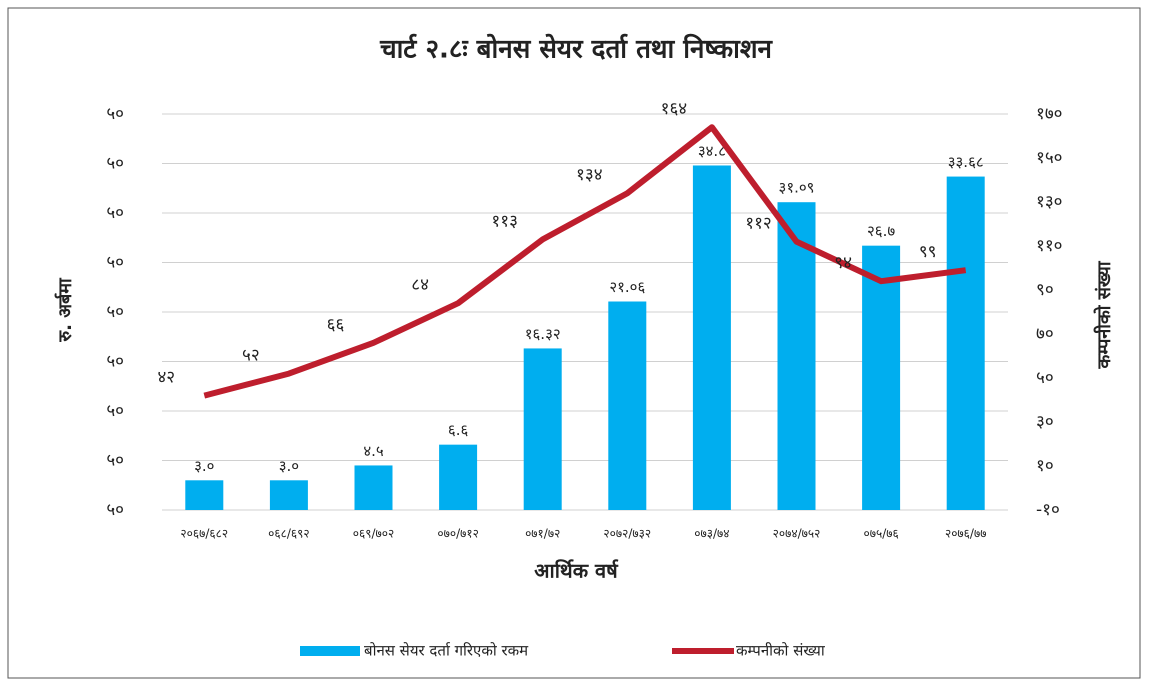 The width and height of the screenshot is (1150, 687). I want to click on y-axis-title: रु. अर्बमा, so click(65, 310).